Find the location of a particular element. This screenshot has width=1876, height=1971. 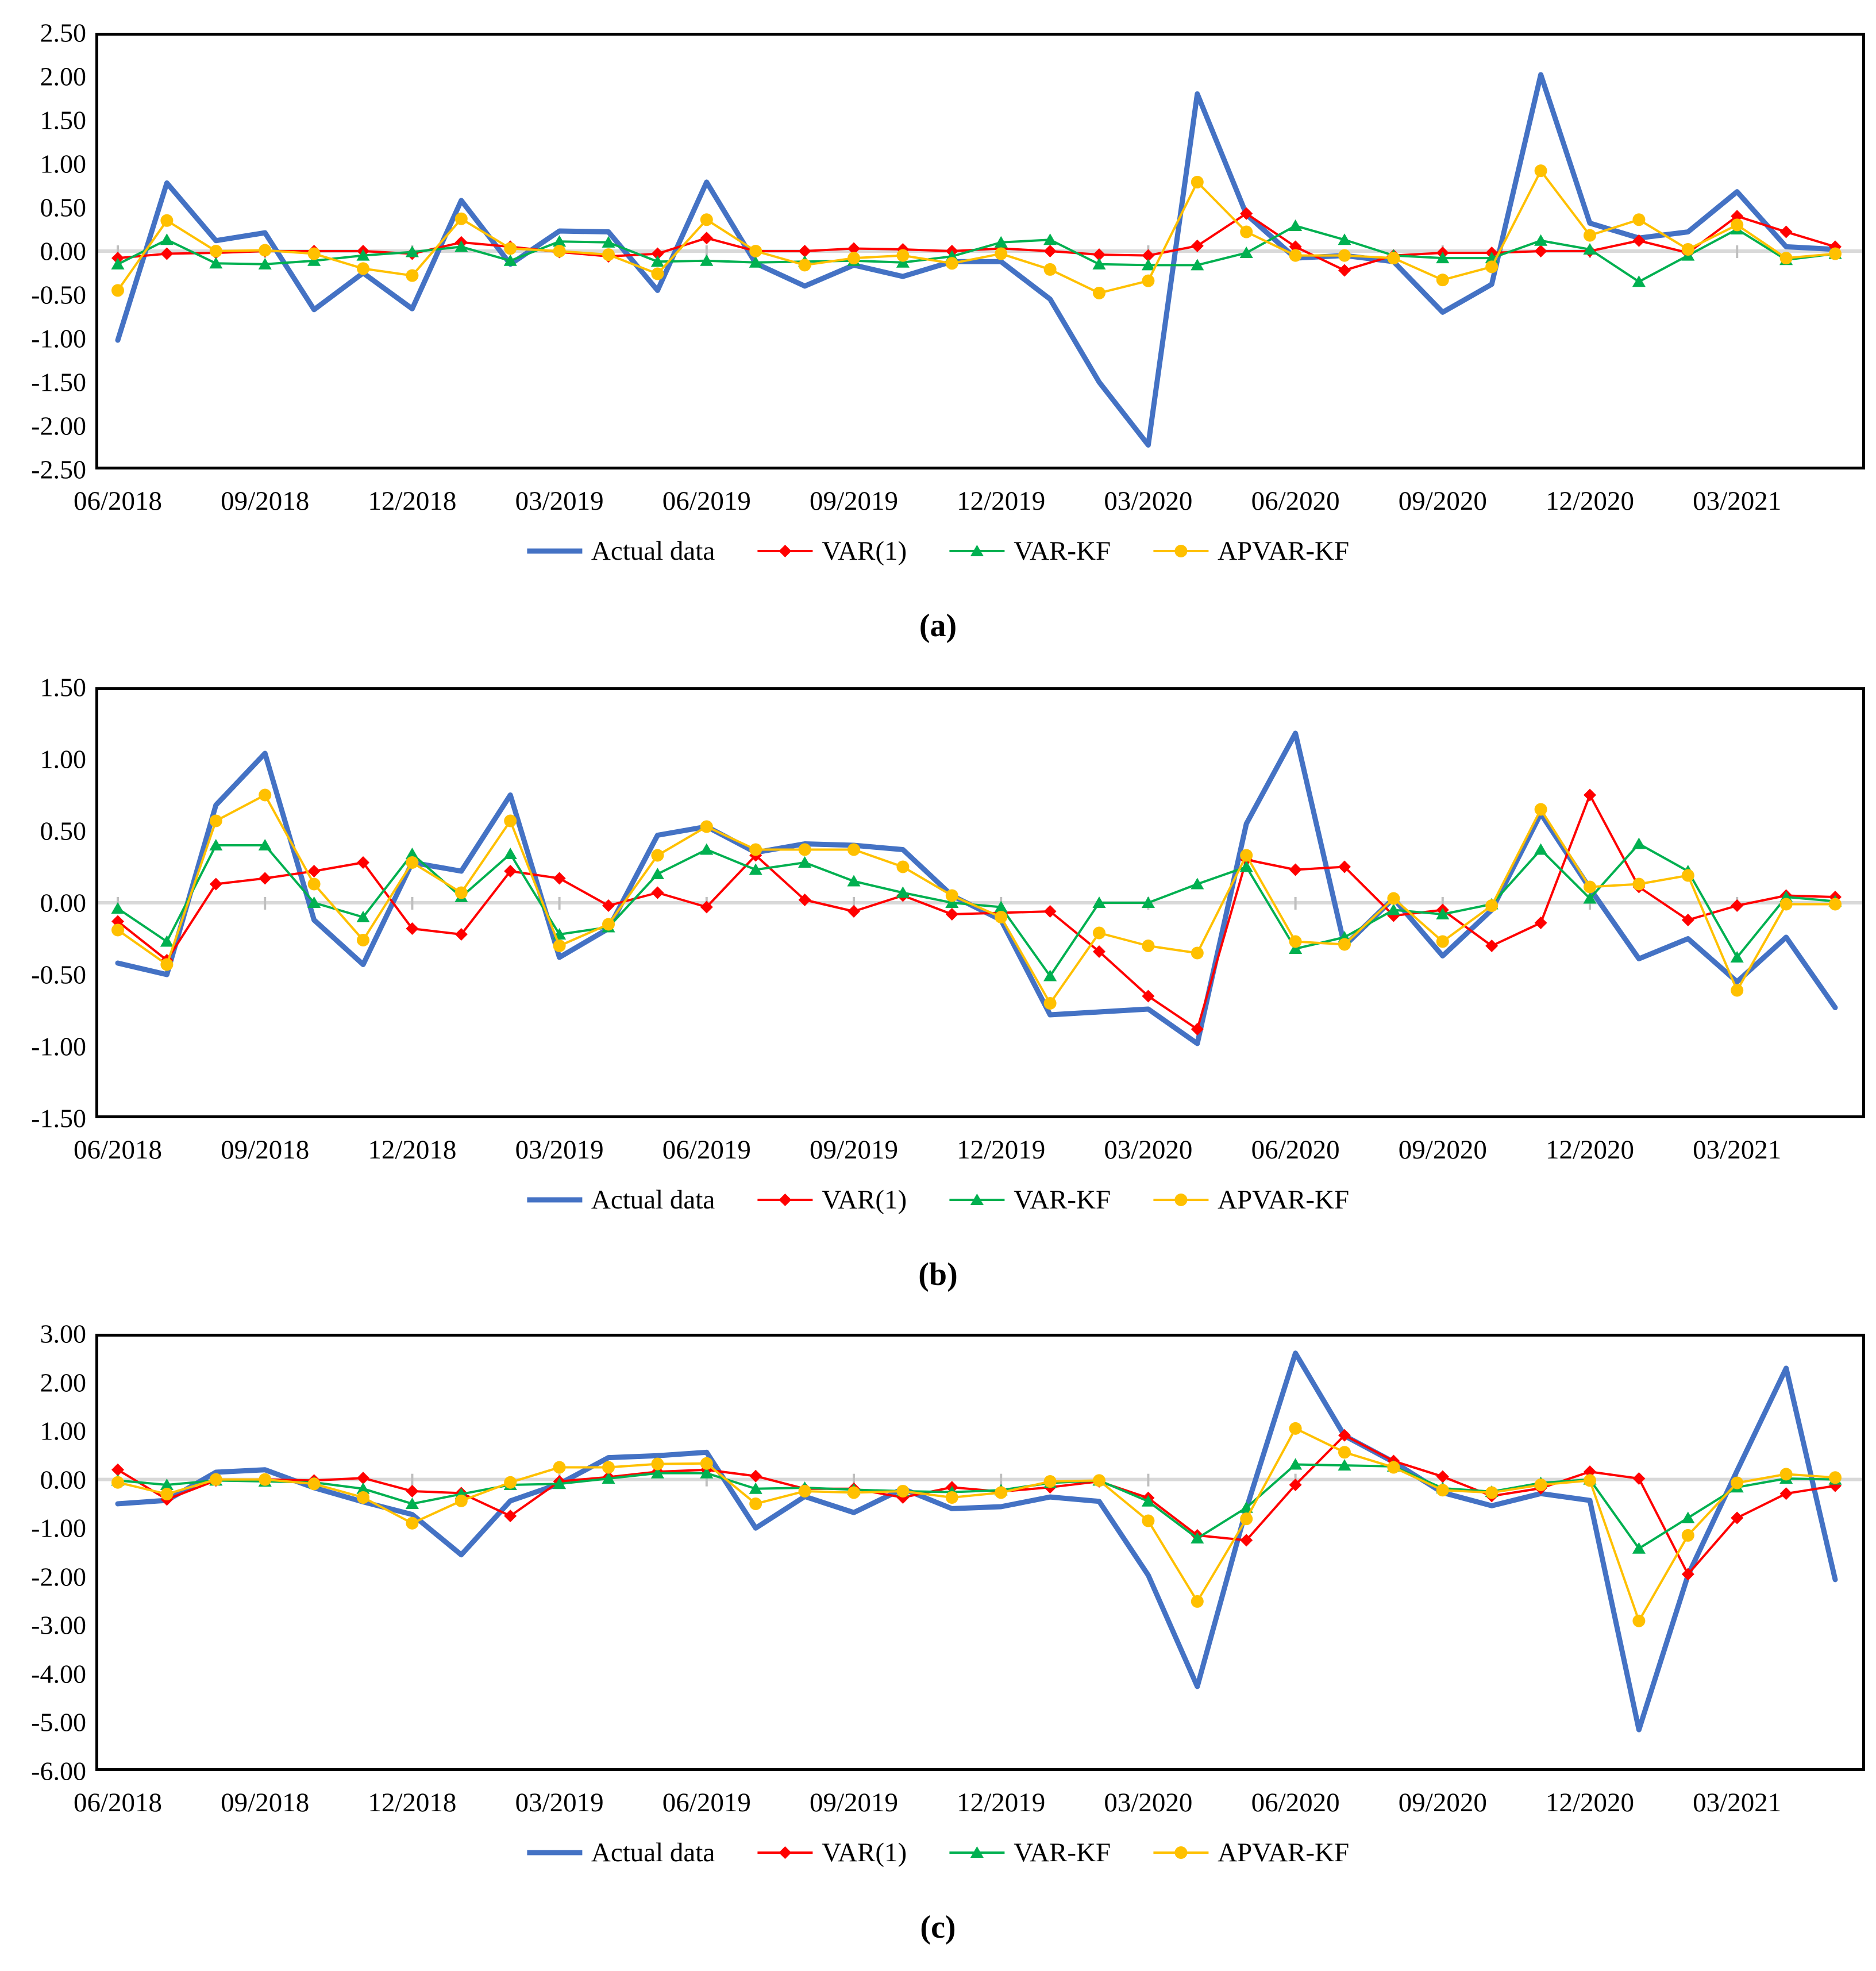

x-axis-label: 12/2018 is located at coordinates (412, 1150).